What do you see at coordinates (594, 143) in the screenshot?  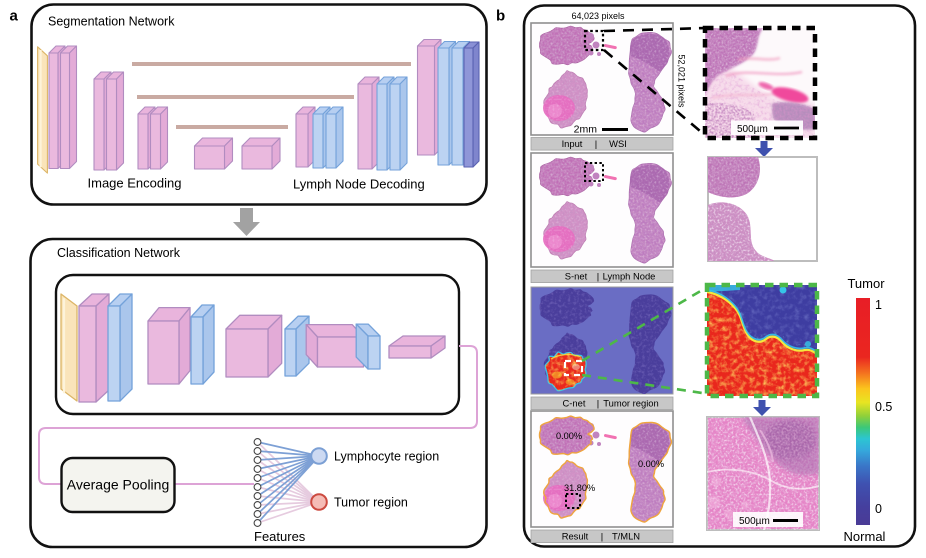 I see `svg-text:Input|WSI: Input | WSI` at bounding box center [594, 143].